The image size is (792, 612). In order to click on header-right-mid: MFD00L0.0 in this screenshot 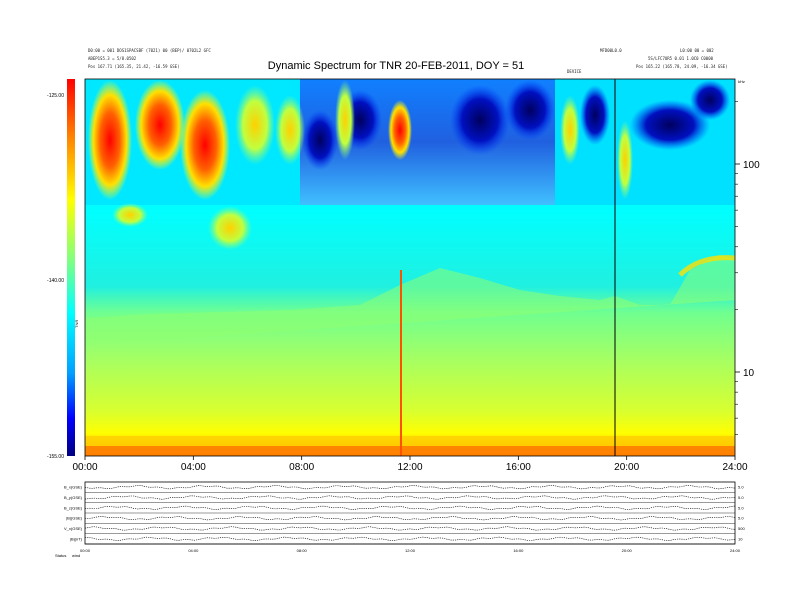, I will do `click(611, 50)`.